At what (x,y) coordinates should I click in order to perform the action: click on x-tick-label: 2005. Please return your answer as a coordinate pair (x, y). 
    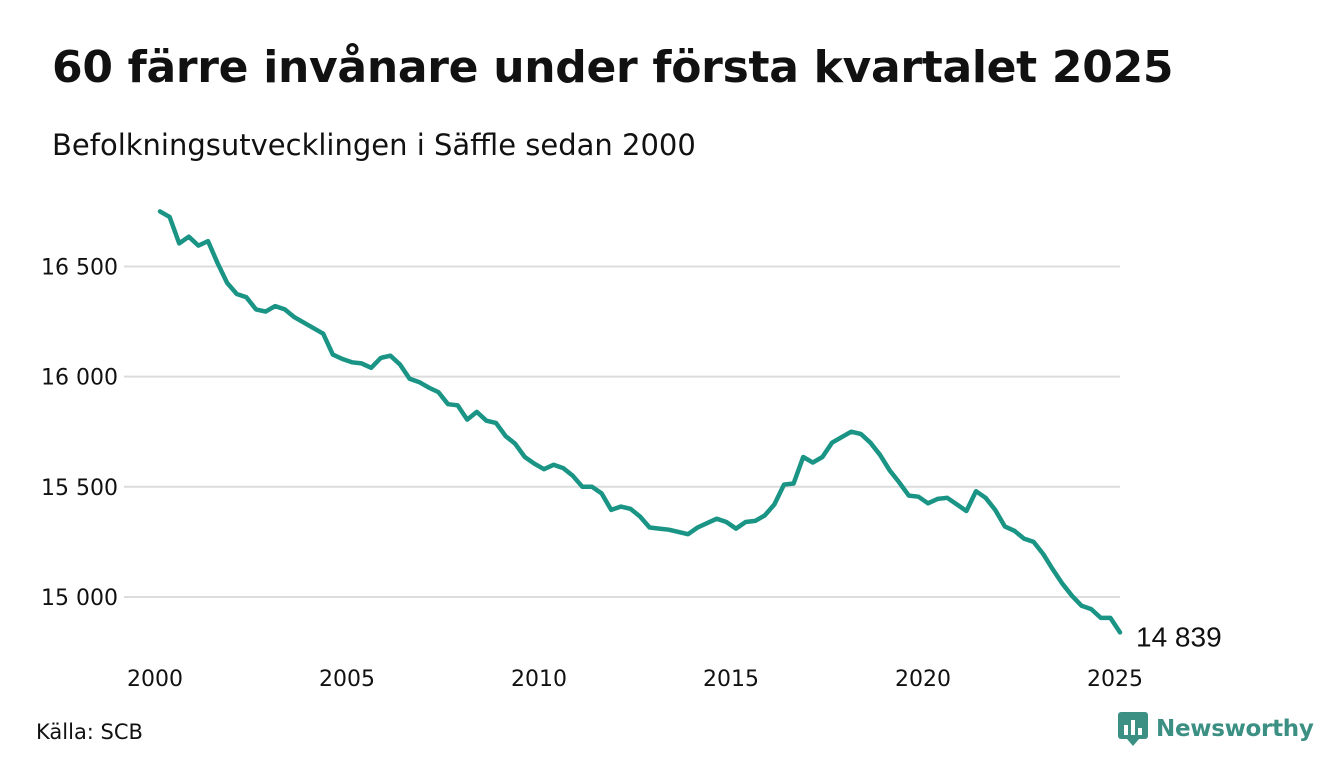
    Looking at the image, I should click on (347, 679).